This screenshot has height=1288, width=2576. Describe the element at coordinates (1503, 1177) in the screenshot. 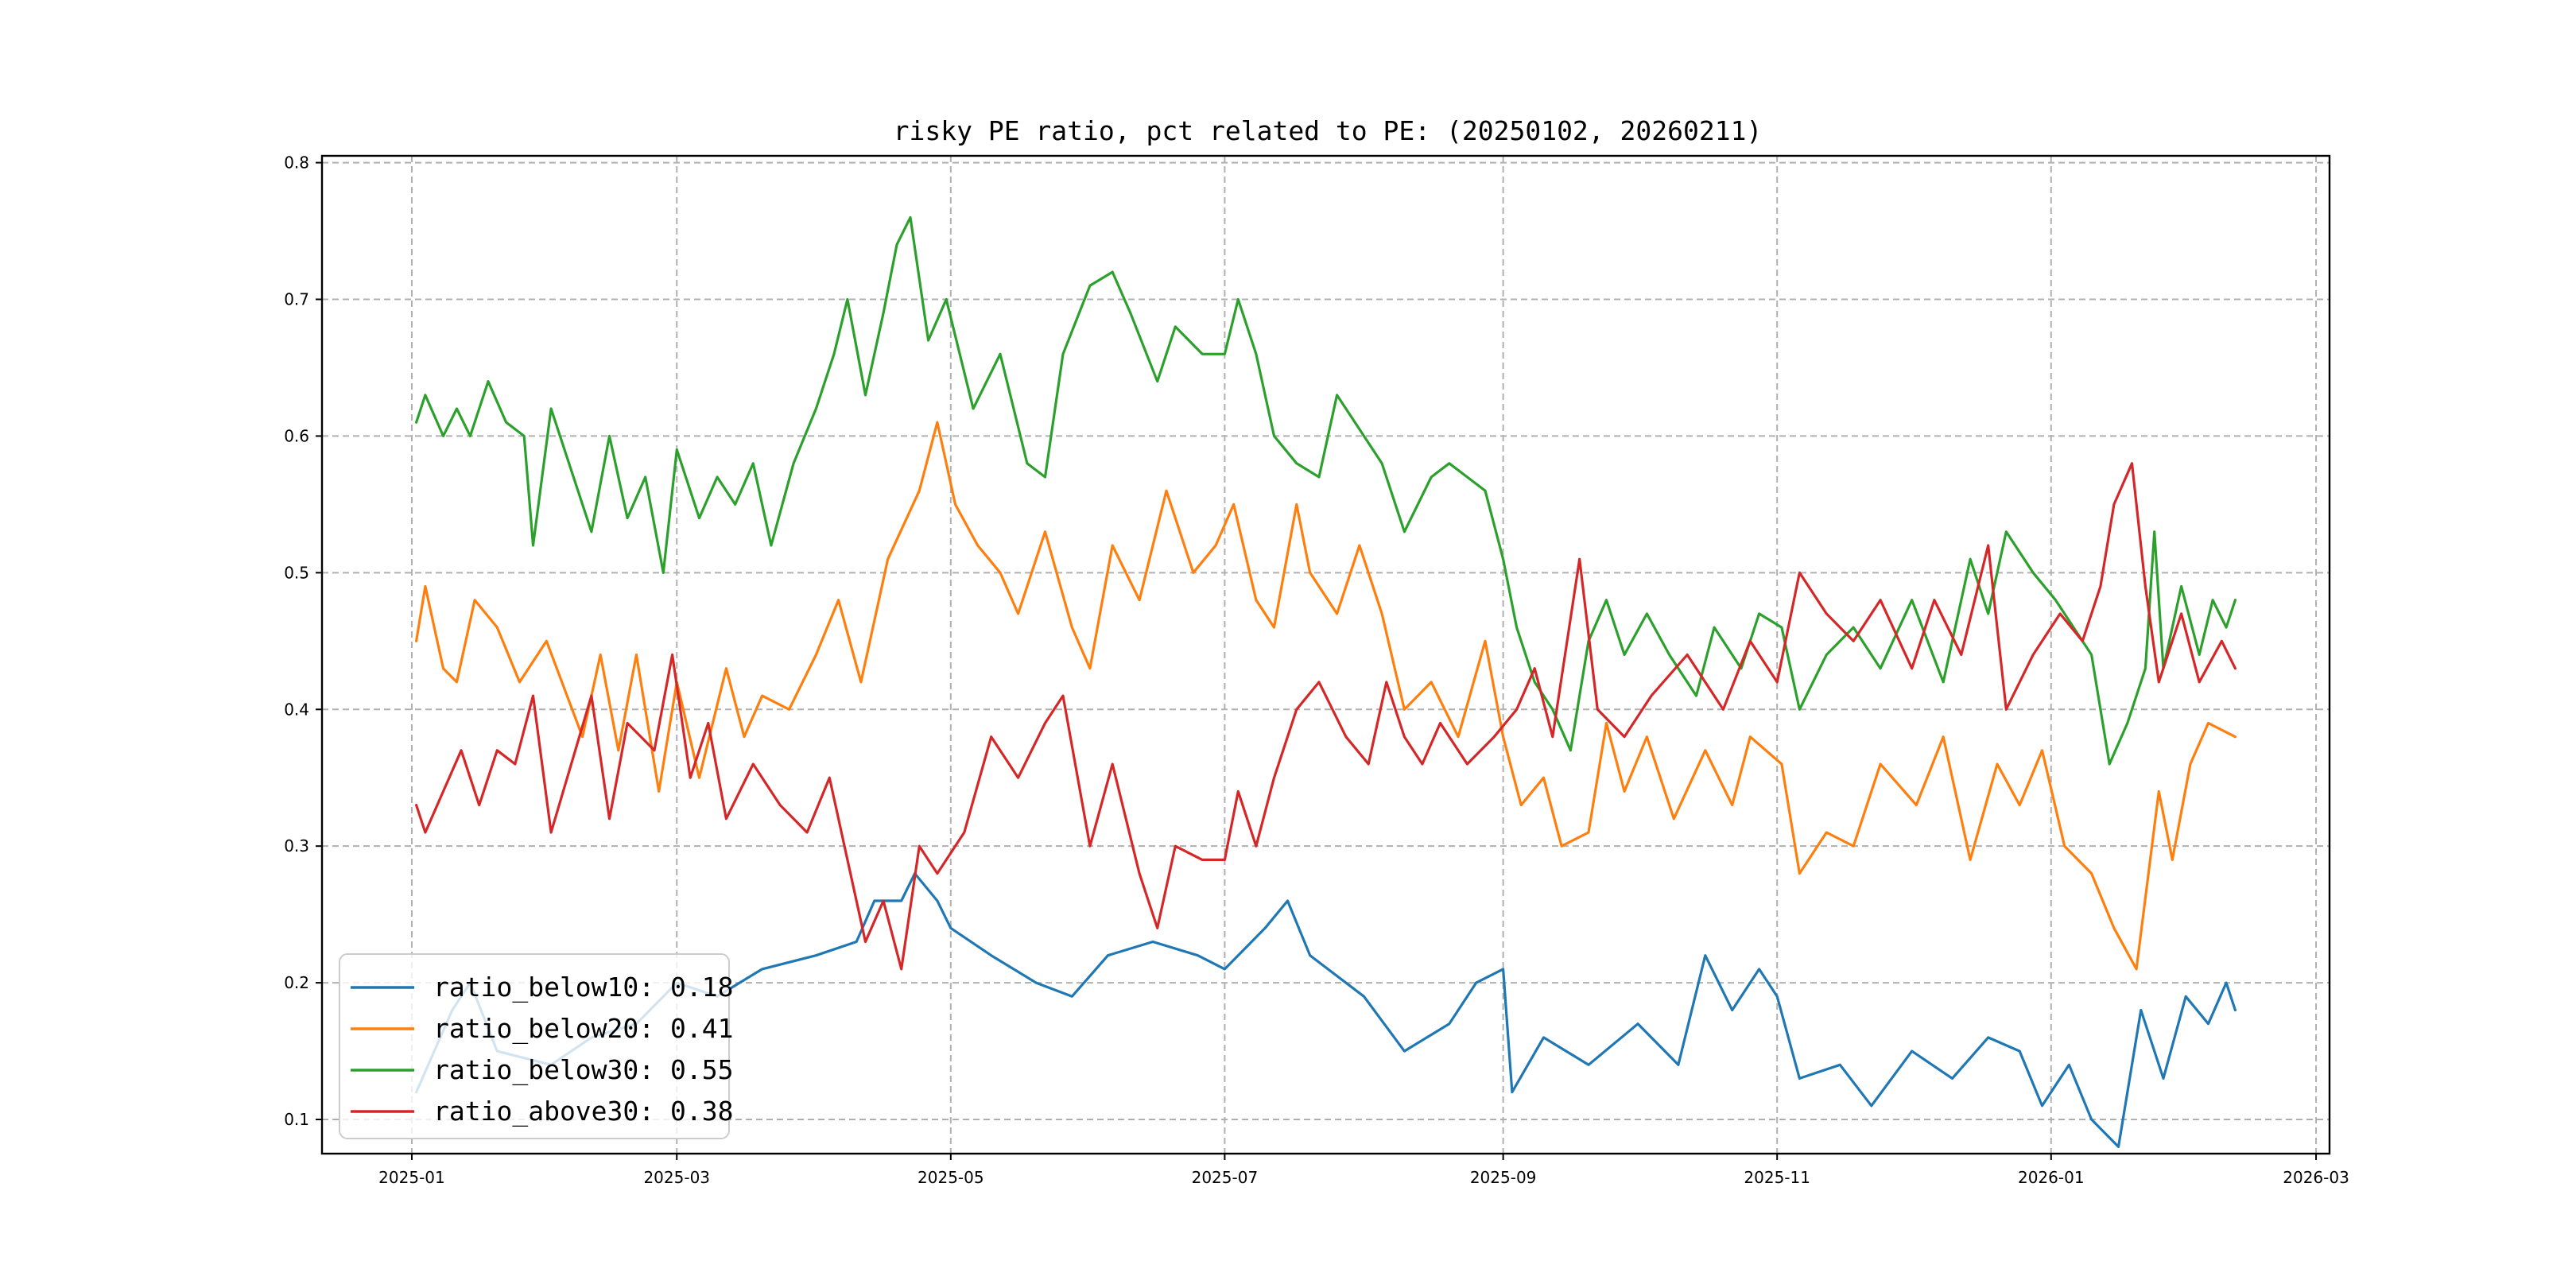

I see `x-tick-label: 2025-09` at that location.